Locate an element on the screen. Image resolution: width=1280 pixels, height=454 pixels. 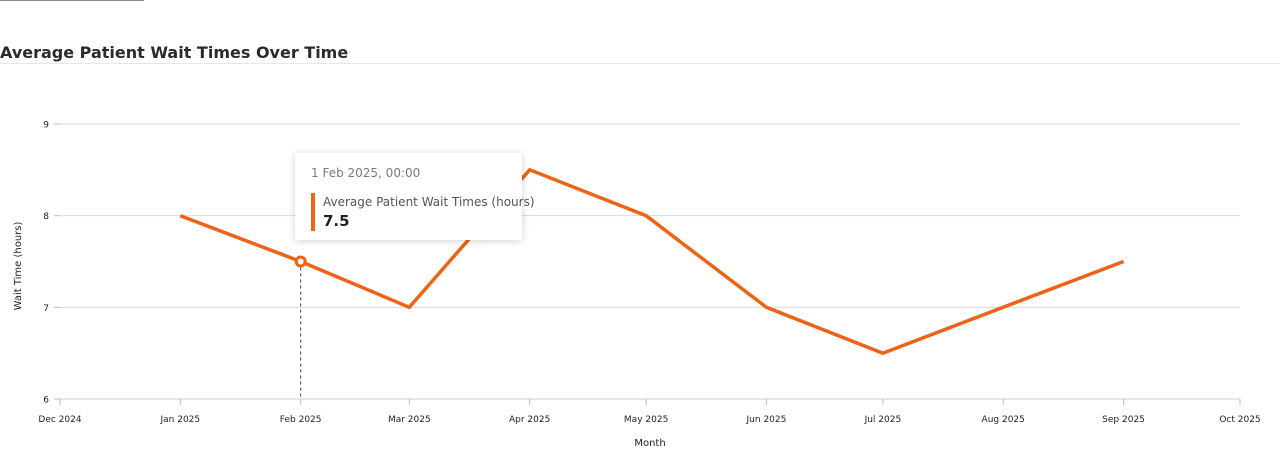
tooltip-date: 1 Feb 2025, 00:00 is located at coordinates (366, 173).